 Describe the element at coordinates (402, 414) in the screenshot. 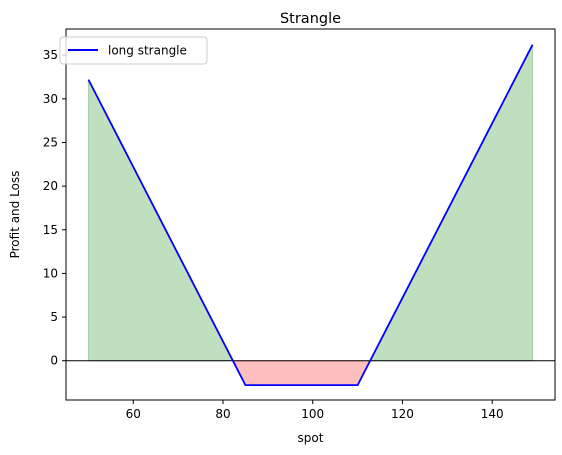

I see `x-tick-label-120: 120` at that location.